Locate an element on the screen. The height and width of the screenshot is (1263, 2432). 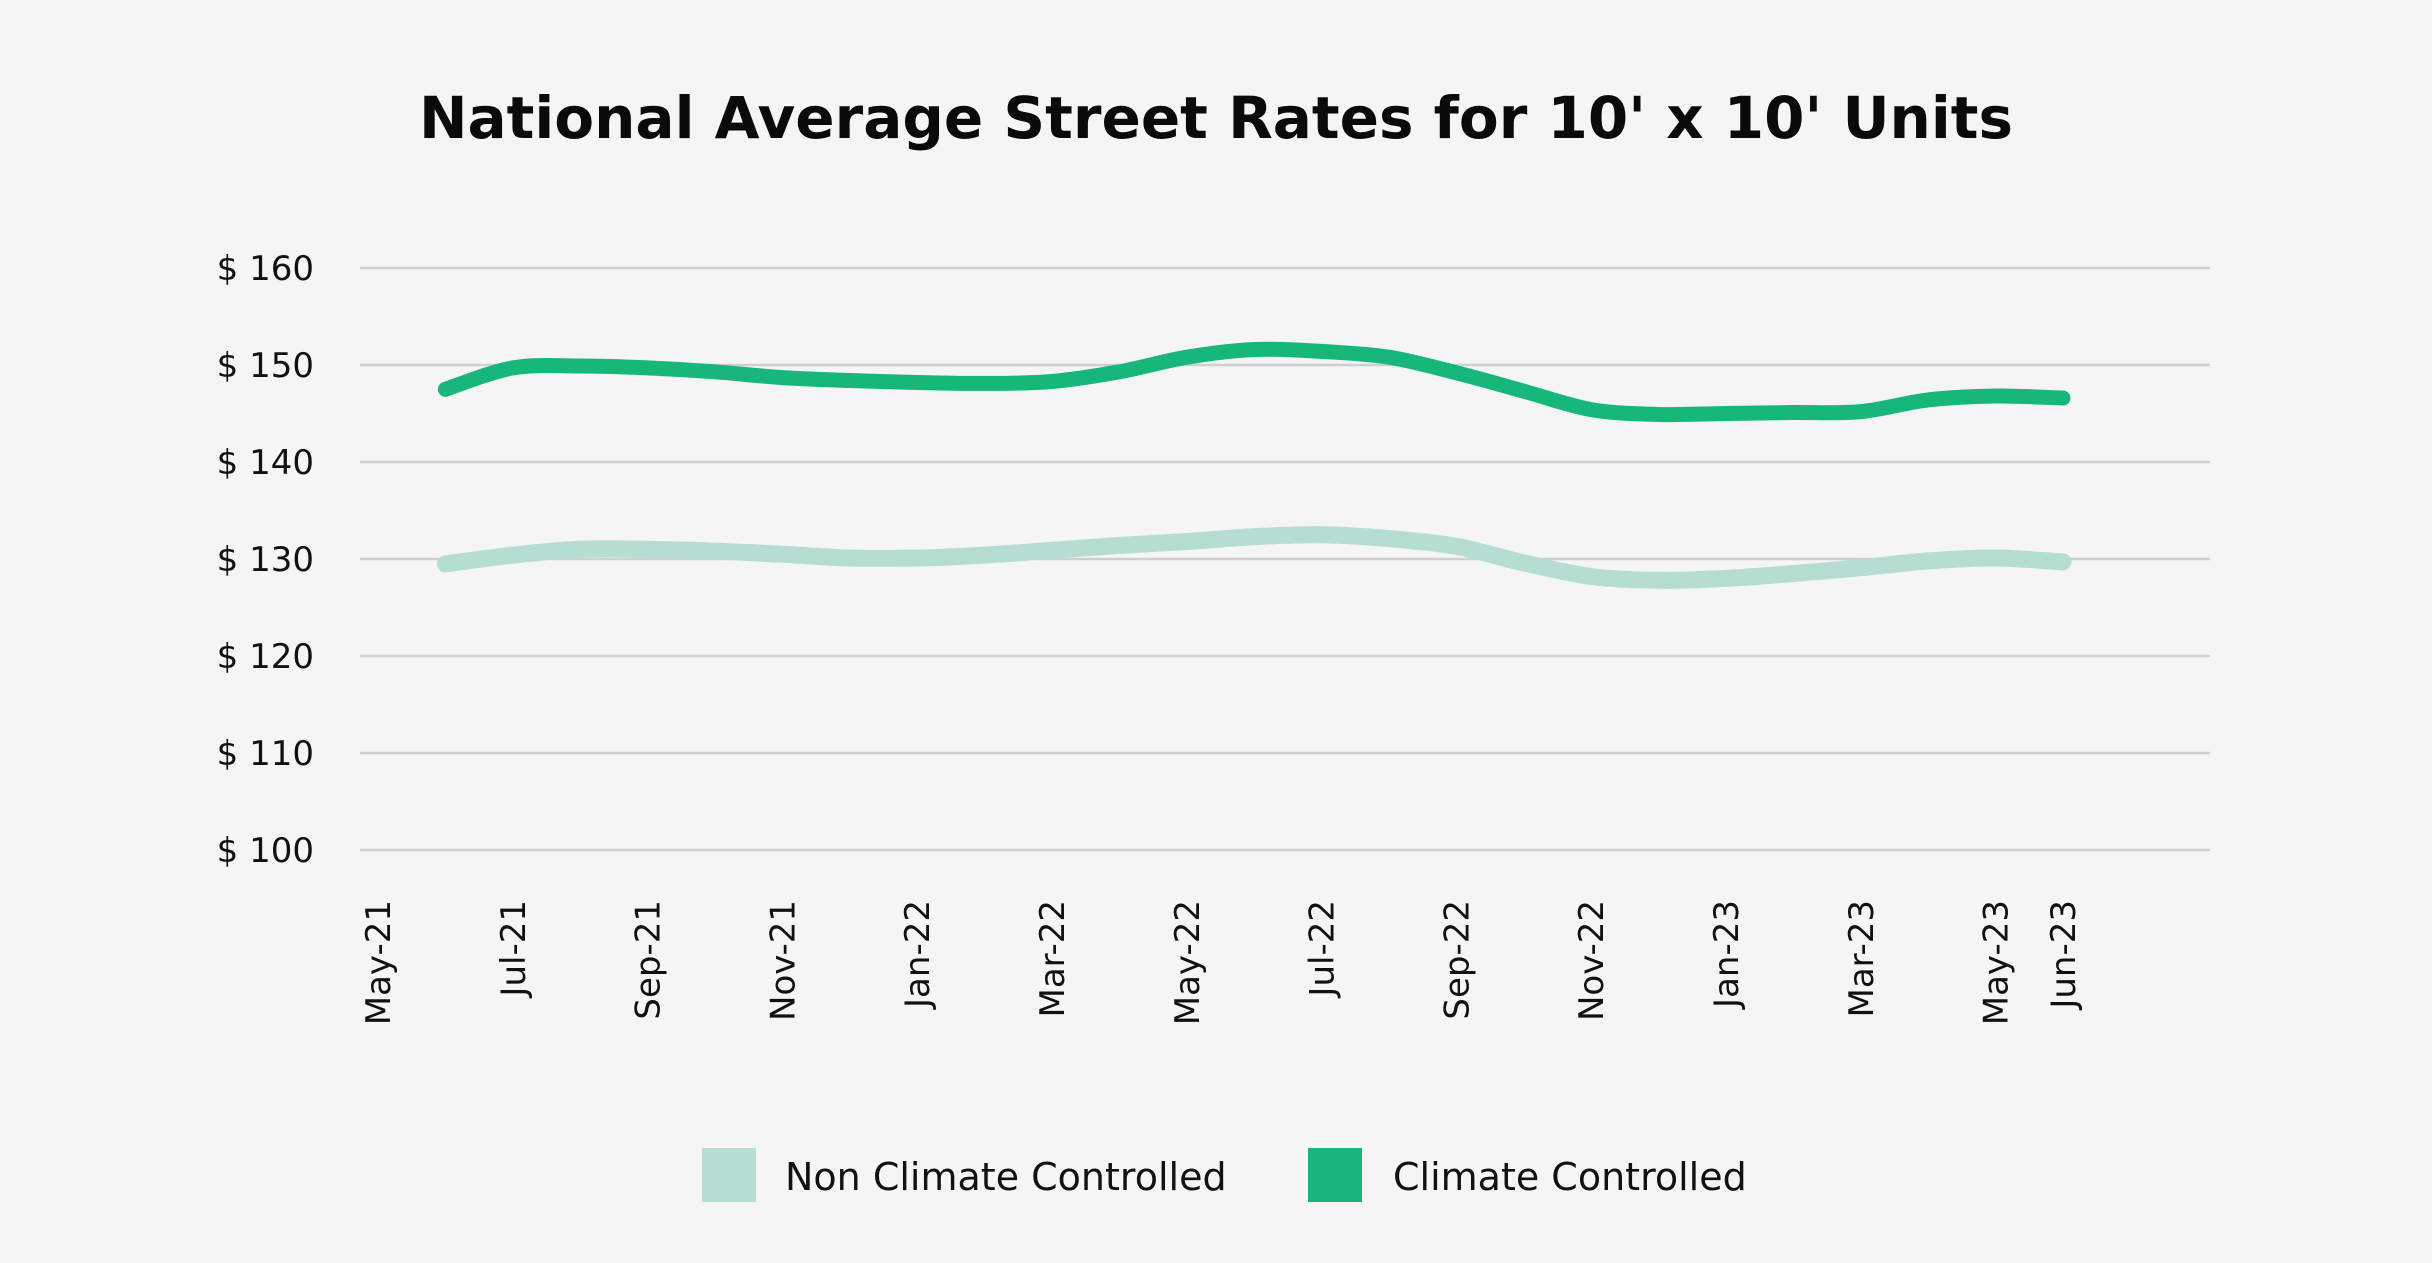
y-tick-label: $ 140 is located at coordinates (265, 463).